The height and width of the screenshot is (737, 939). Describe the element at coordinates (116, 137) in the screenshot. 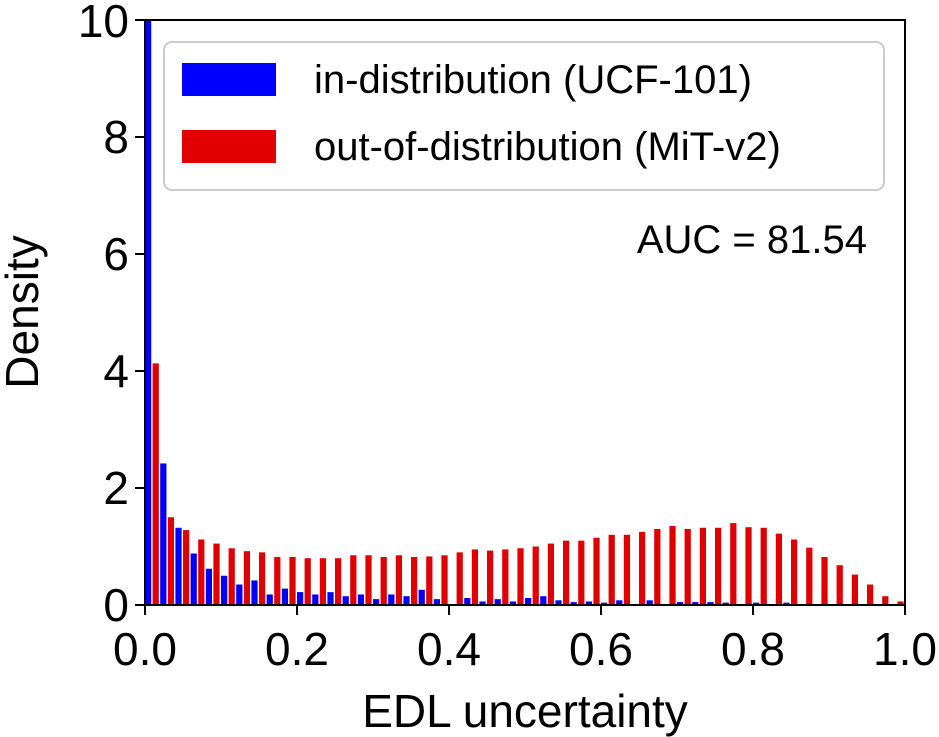

I see `y-tick-label: 8` at that location.